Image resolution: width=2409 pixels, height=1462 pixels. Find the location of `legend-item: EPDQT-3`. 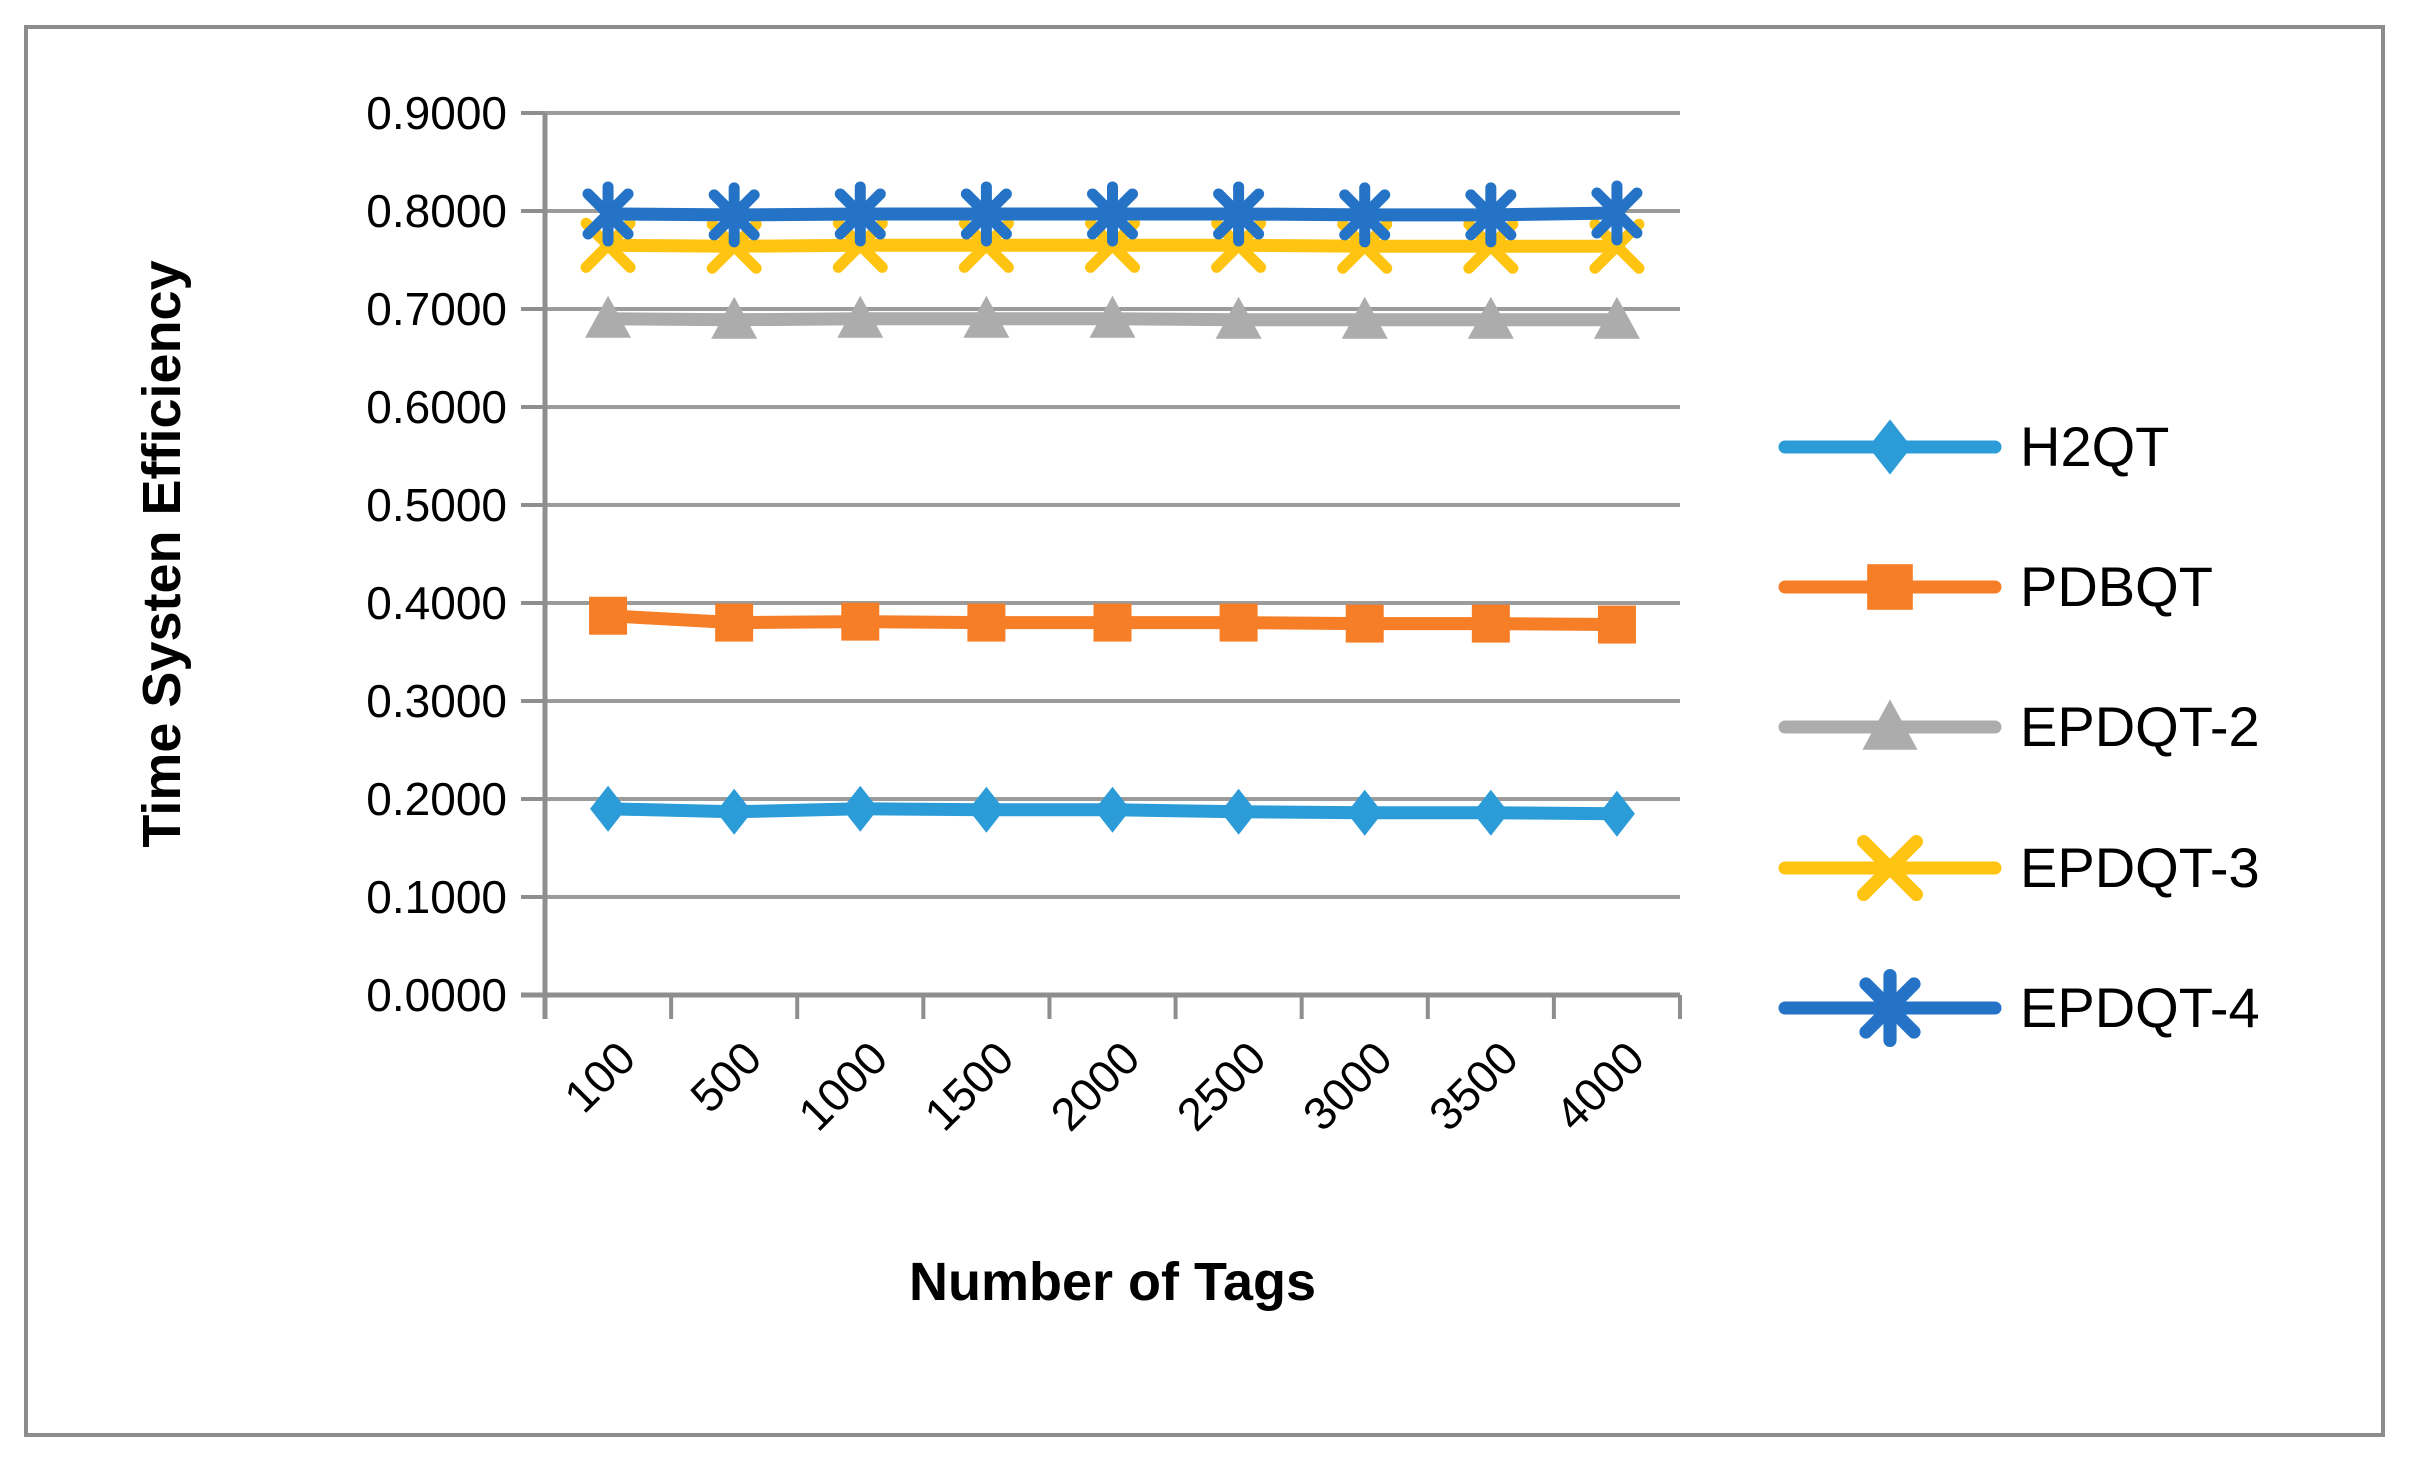

legend-item: EPDQT-3 is located at coordinates (2019, 868).